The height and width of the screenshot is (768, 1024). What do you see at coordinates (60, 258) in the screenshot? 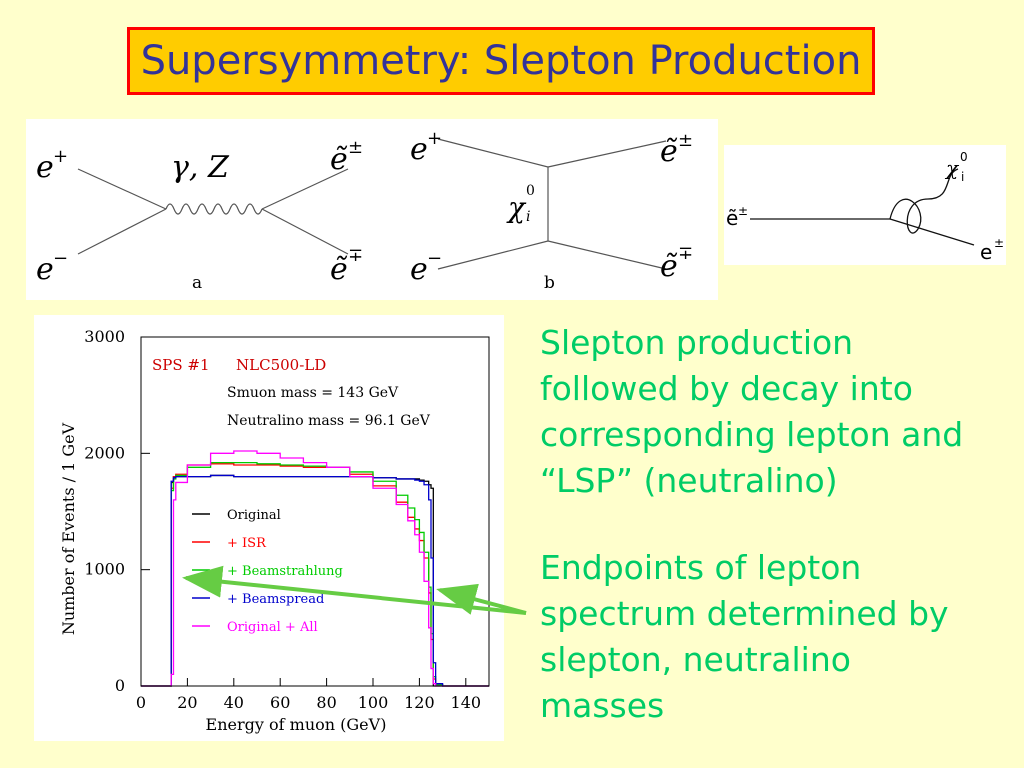
I see `diagram-a-eminus-sup: −` at bounding box center [60, 258].